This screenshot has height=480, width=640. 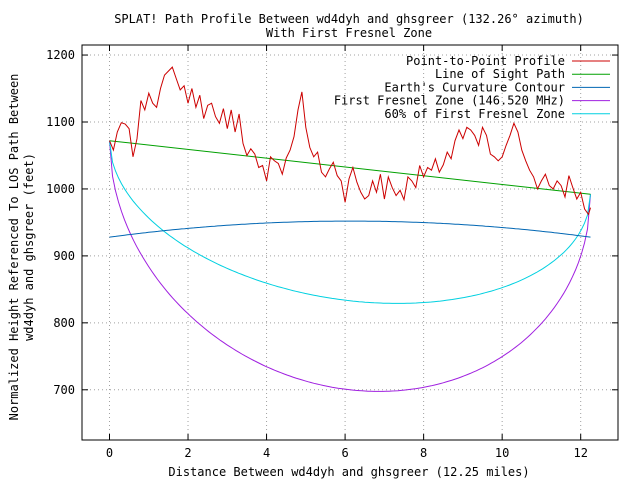 What do you see at coordinates (29, 247) in the screenshot?
I see `y-axis-label-line-2: wd4dyh and ghsgreer (feet)` at bounding box center [29, 247].